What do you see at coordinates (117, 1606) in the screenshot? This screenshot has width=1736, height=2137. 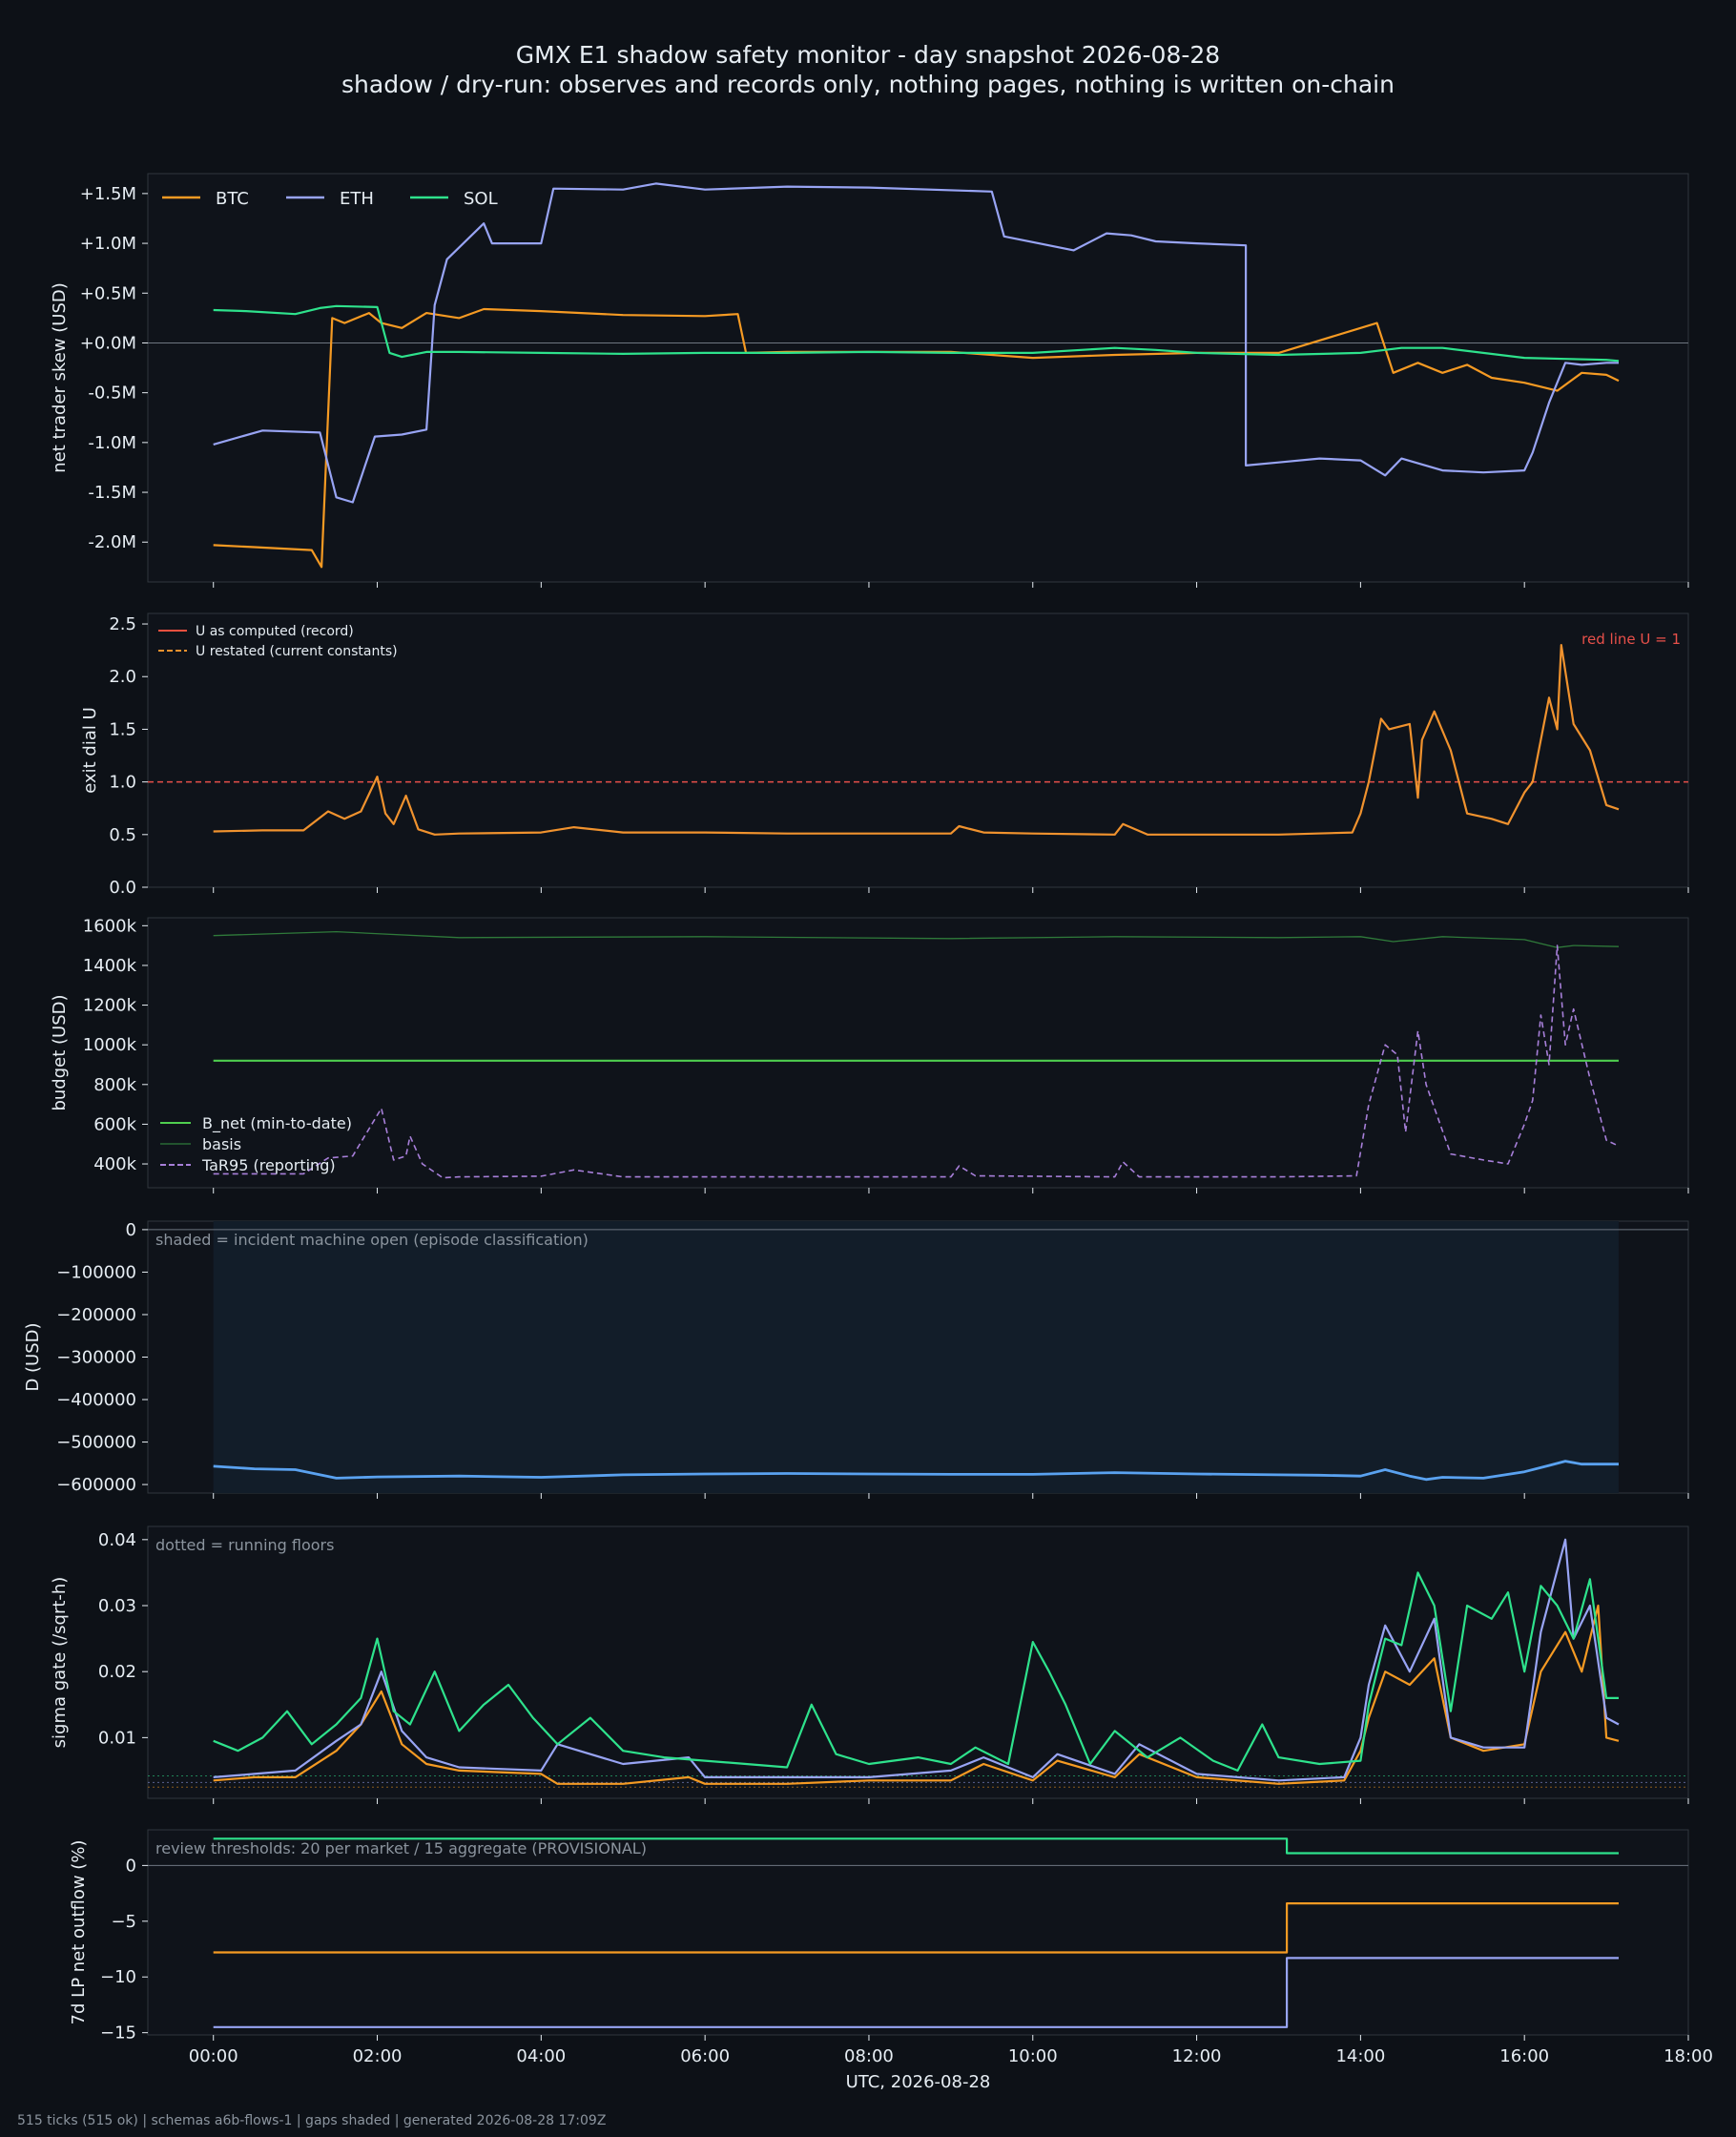 I see `y-tick-label: 0.03` at bounding box center [117, 1606].